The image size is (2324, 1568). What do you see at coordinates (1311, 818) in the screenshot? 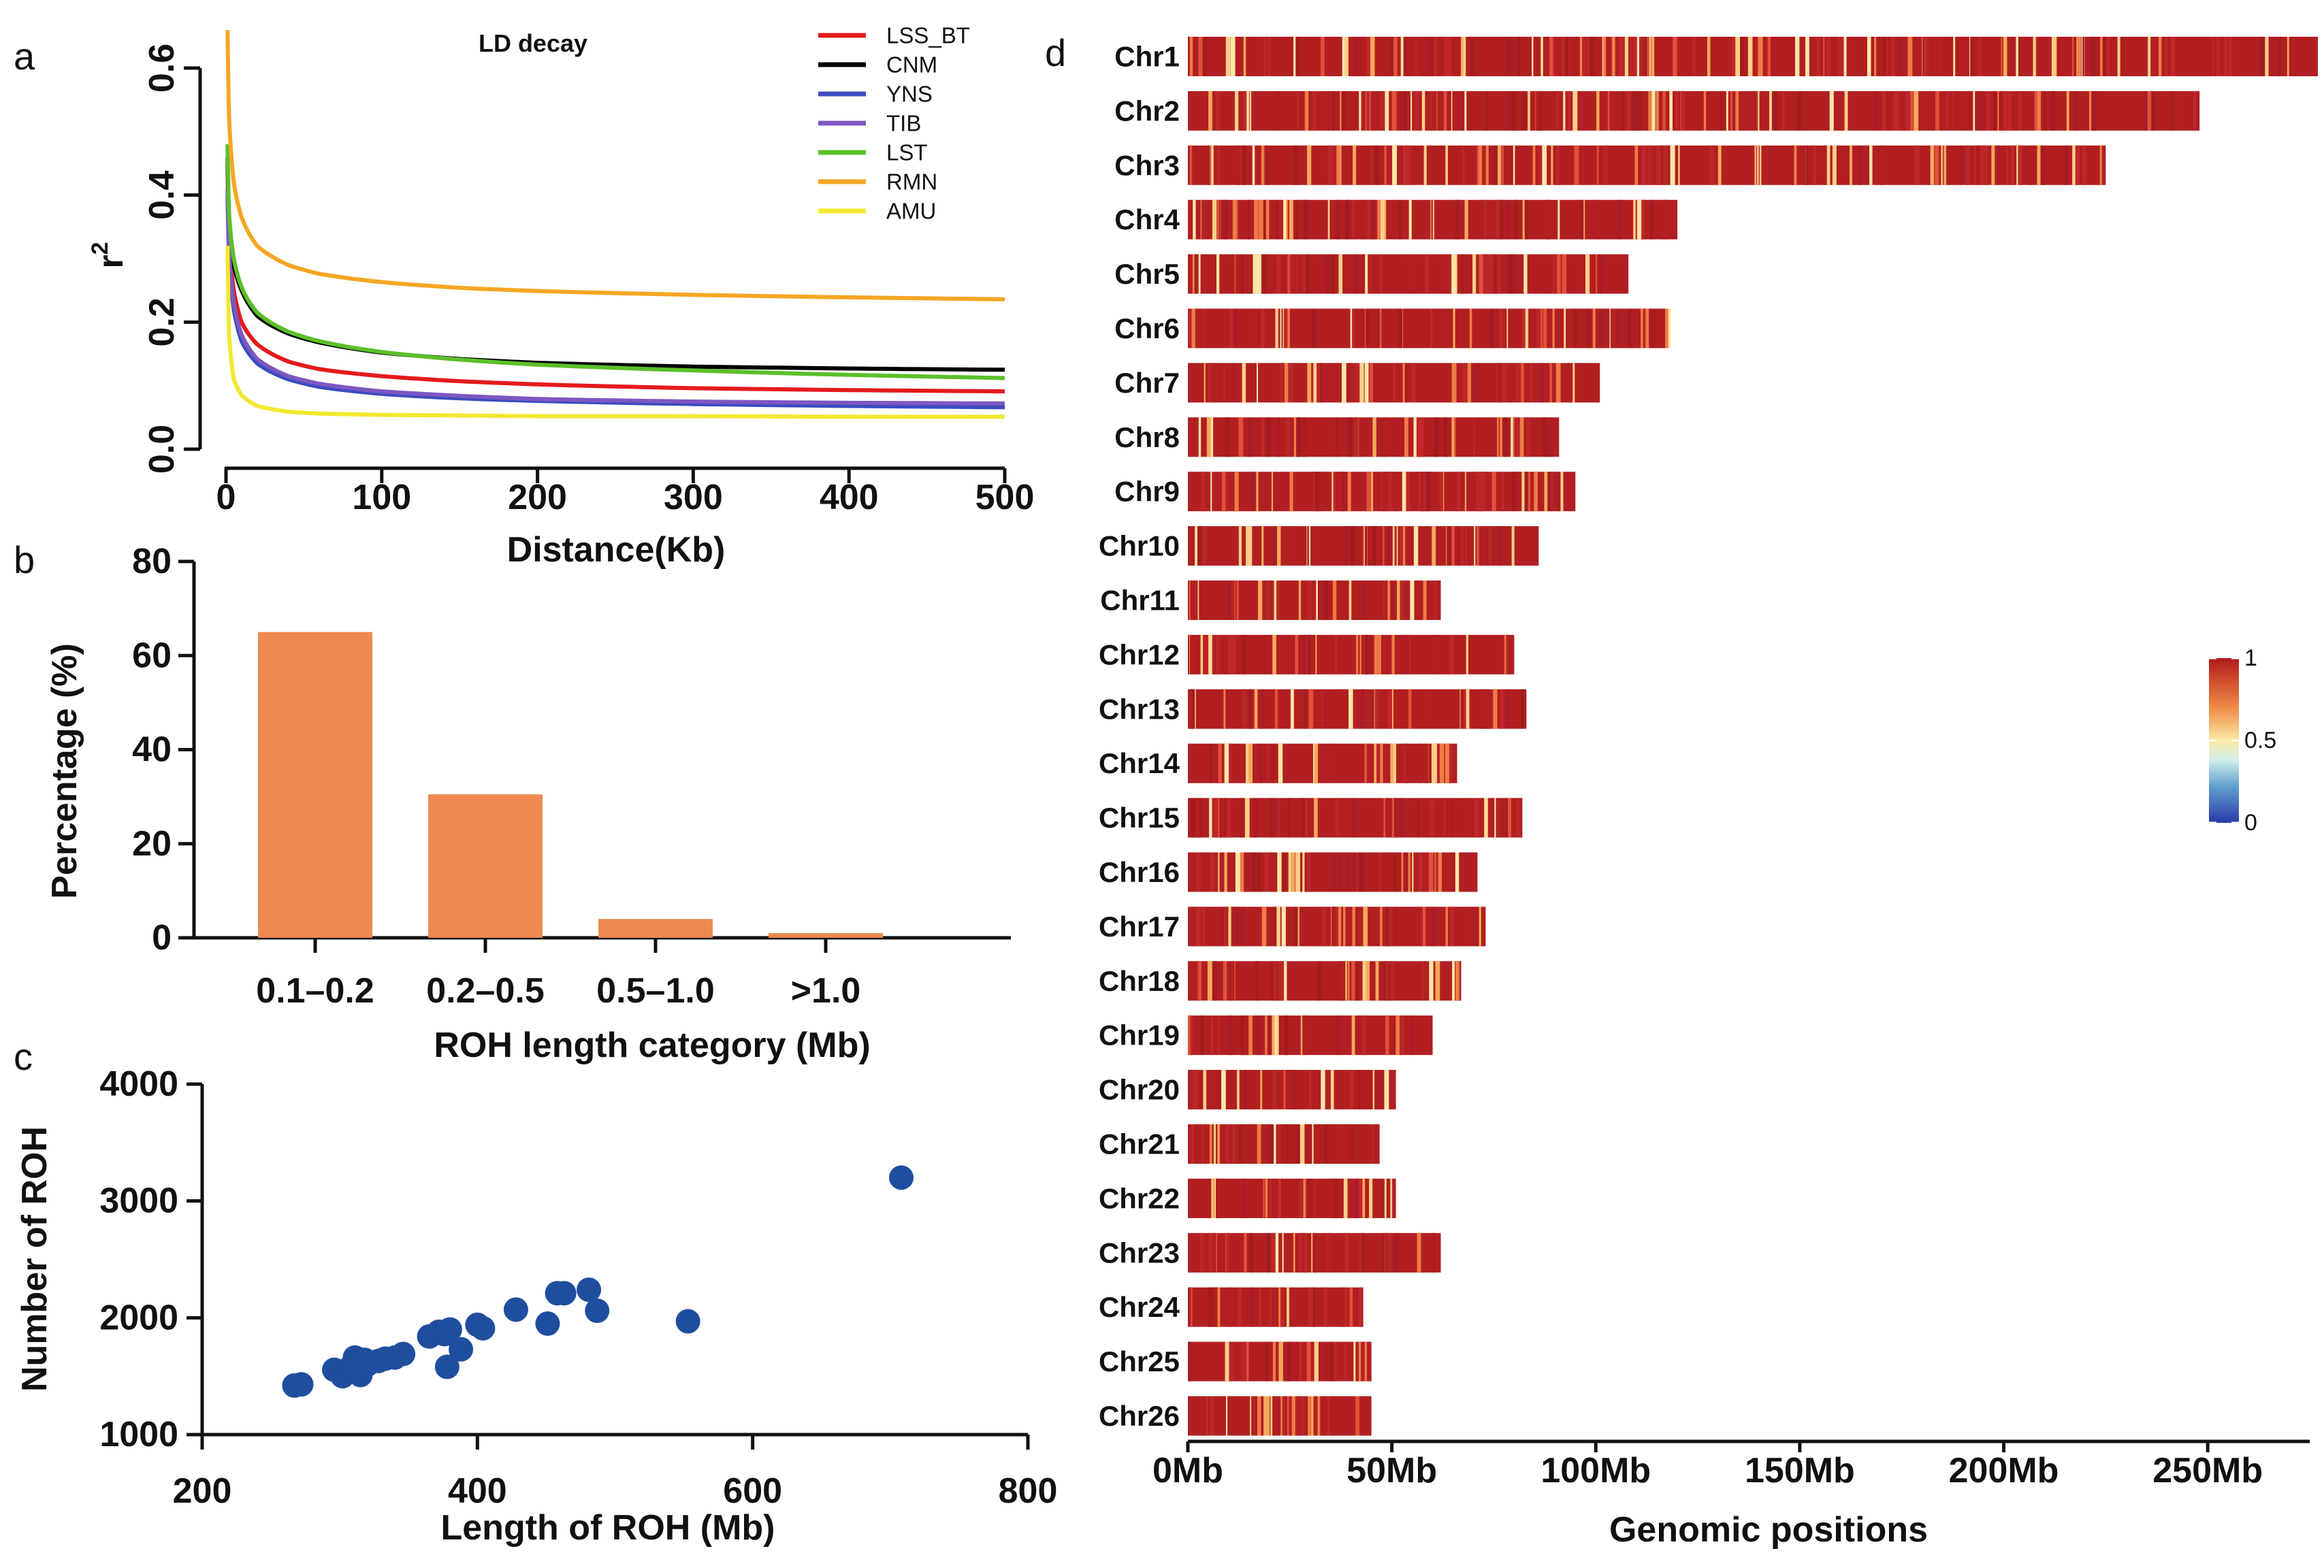
I see `chromosome-track-chr15: Chr15` at bounding box center [1311, 818].